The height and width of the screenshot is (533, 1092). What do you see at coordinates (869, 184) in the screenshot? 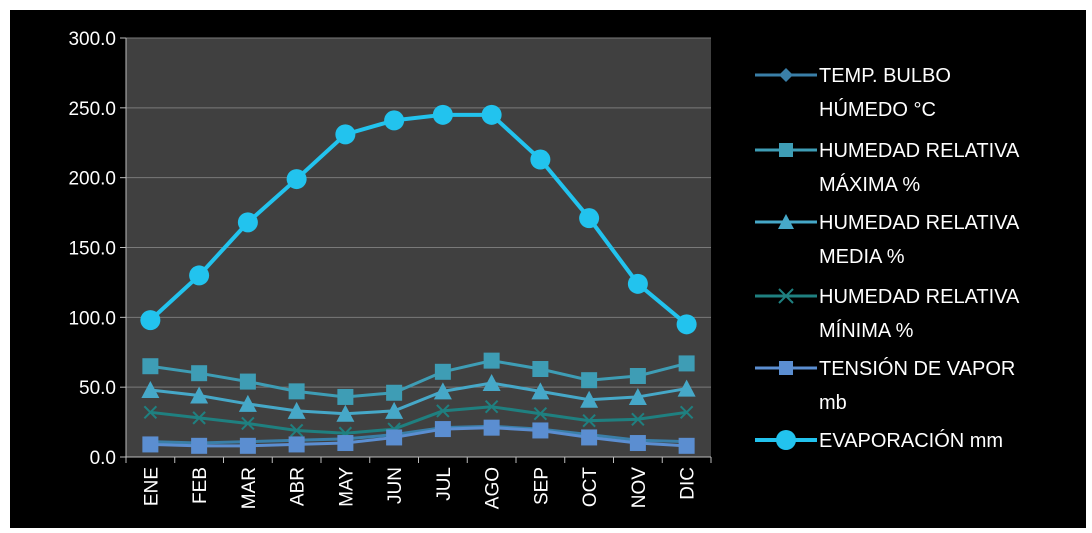
I see `legend-label: MÁXIMA %` at bounding box center [869, 184].